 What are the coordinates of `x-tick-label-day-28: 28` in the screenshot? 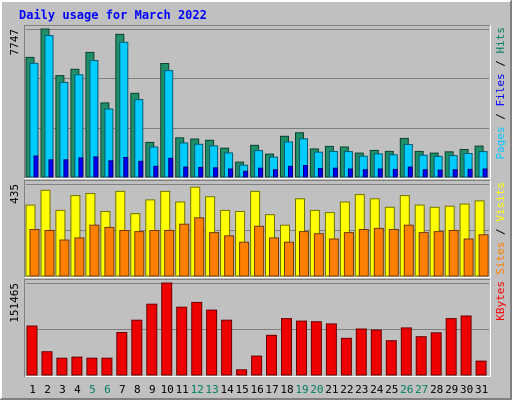 It's located at (436, 389).